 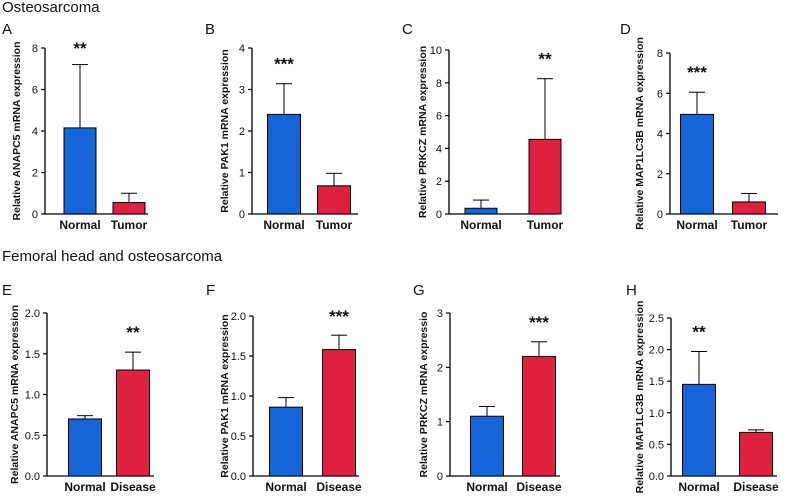 What do you see at coordinates (238, 477) in the screenshot?
I see `y-tick-label-f: 0.0` at bounding box center [238, 477].